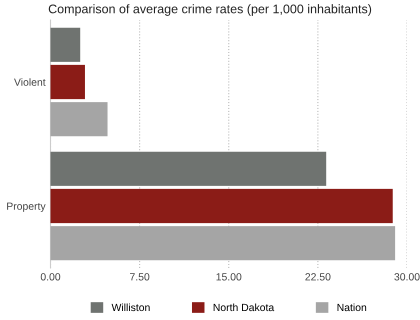  I want to click on chart-title: Comparison of average crime rates (per 1,000 inhabitants), so click(210, 10).